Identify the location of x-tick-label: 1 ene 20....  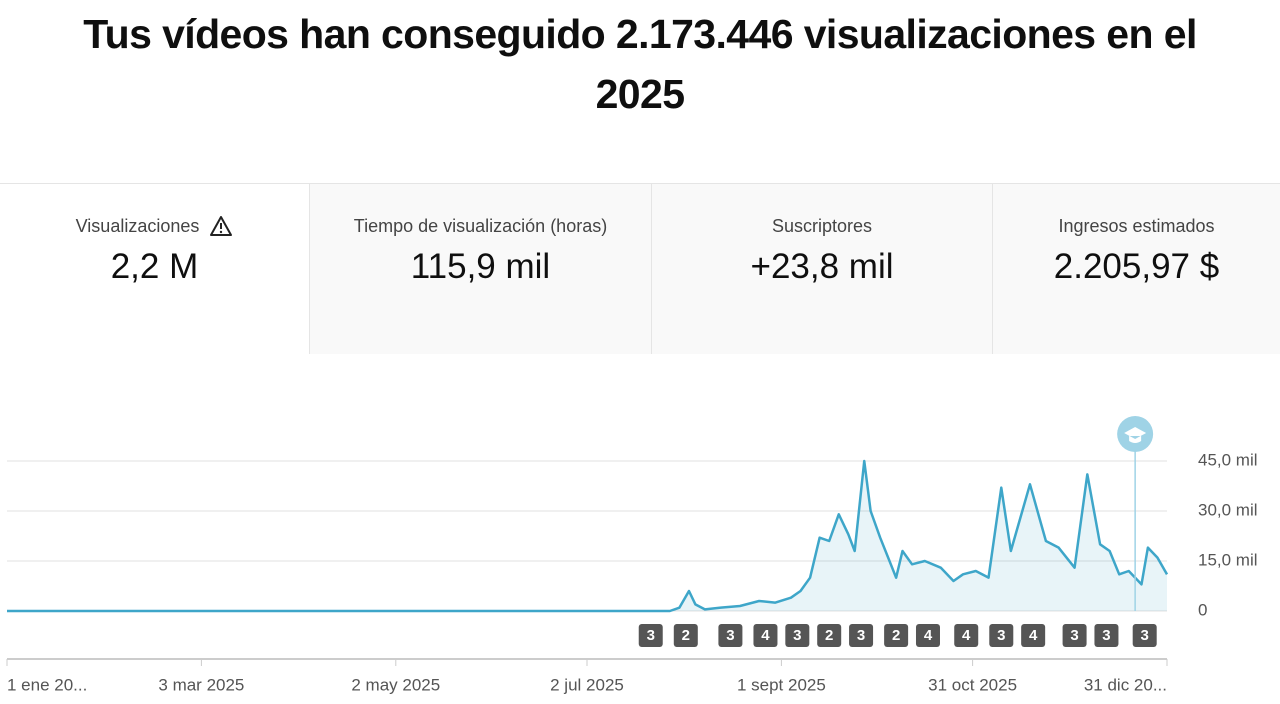
(47, 684).